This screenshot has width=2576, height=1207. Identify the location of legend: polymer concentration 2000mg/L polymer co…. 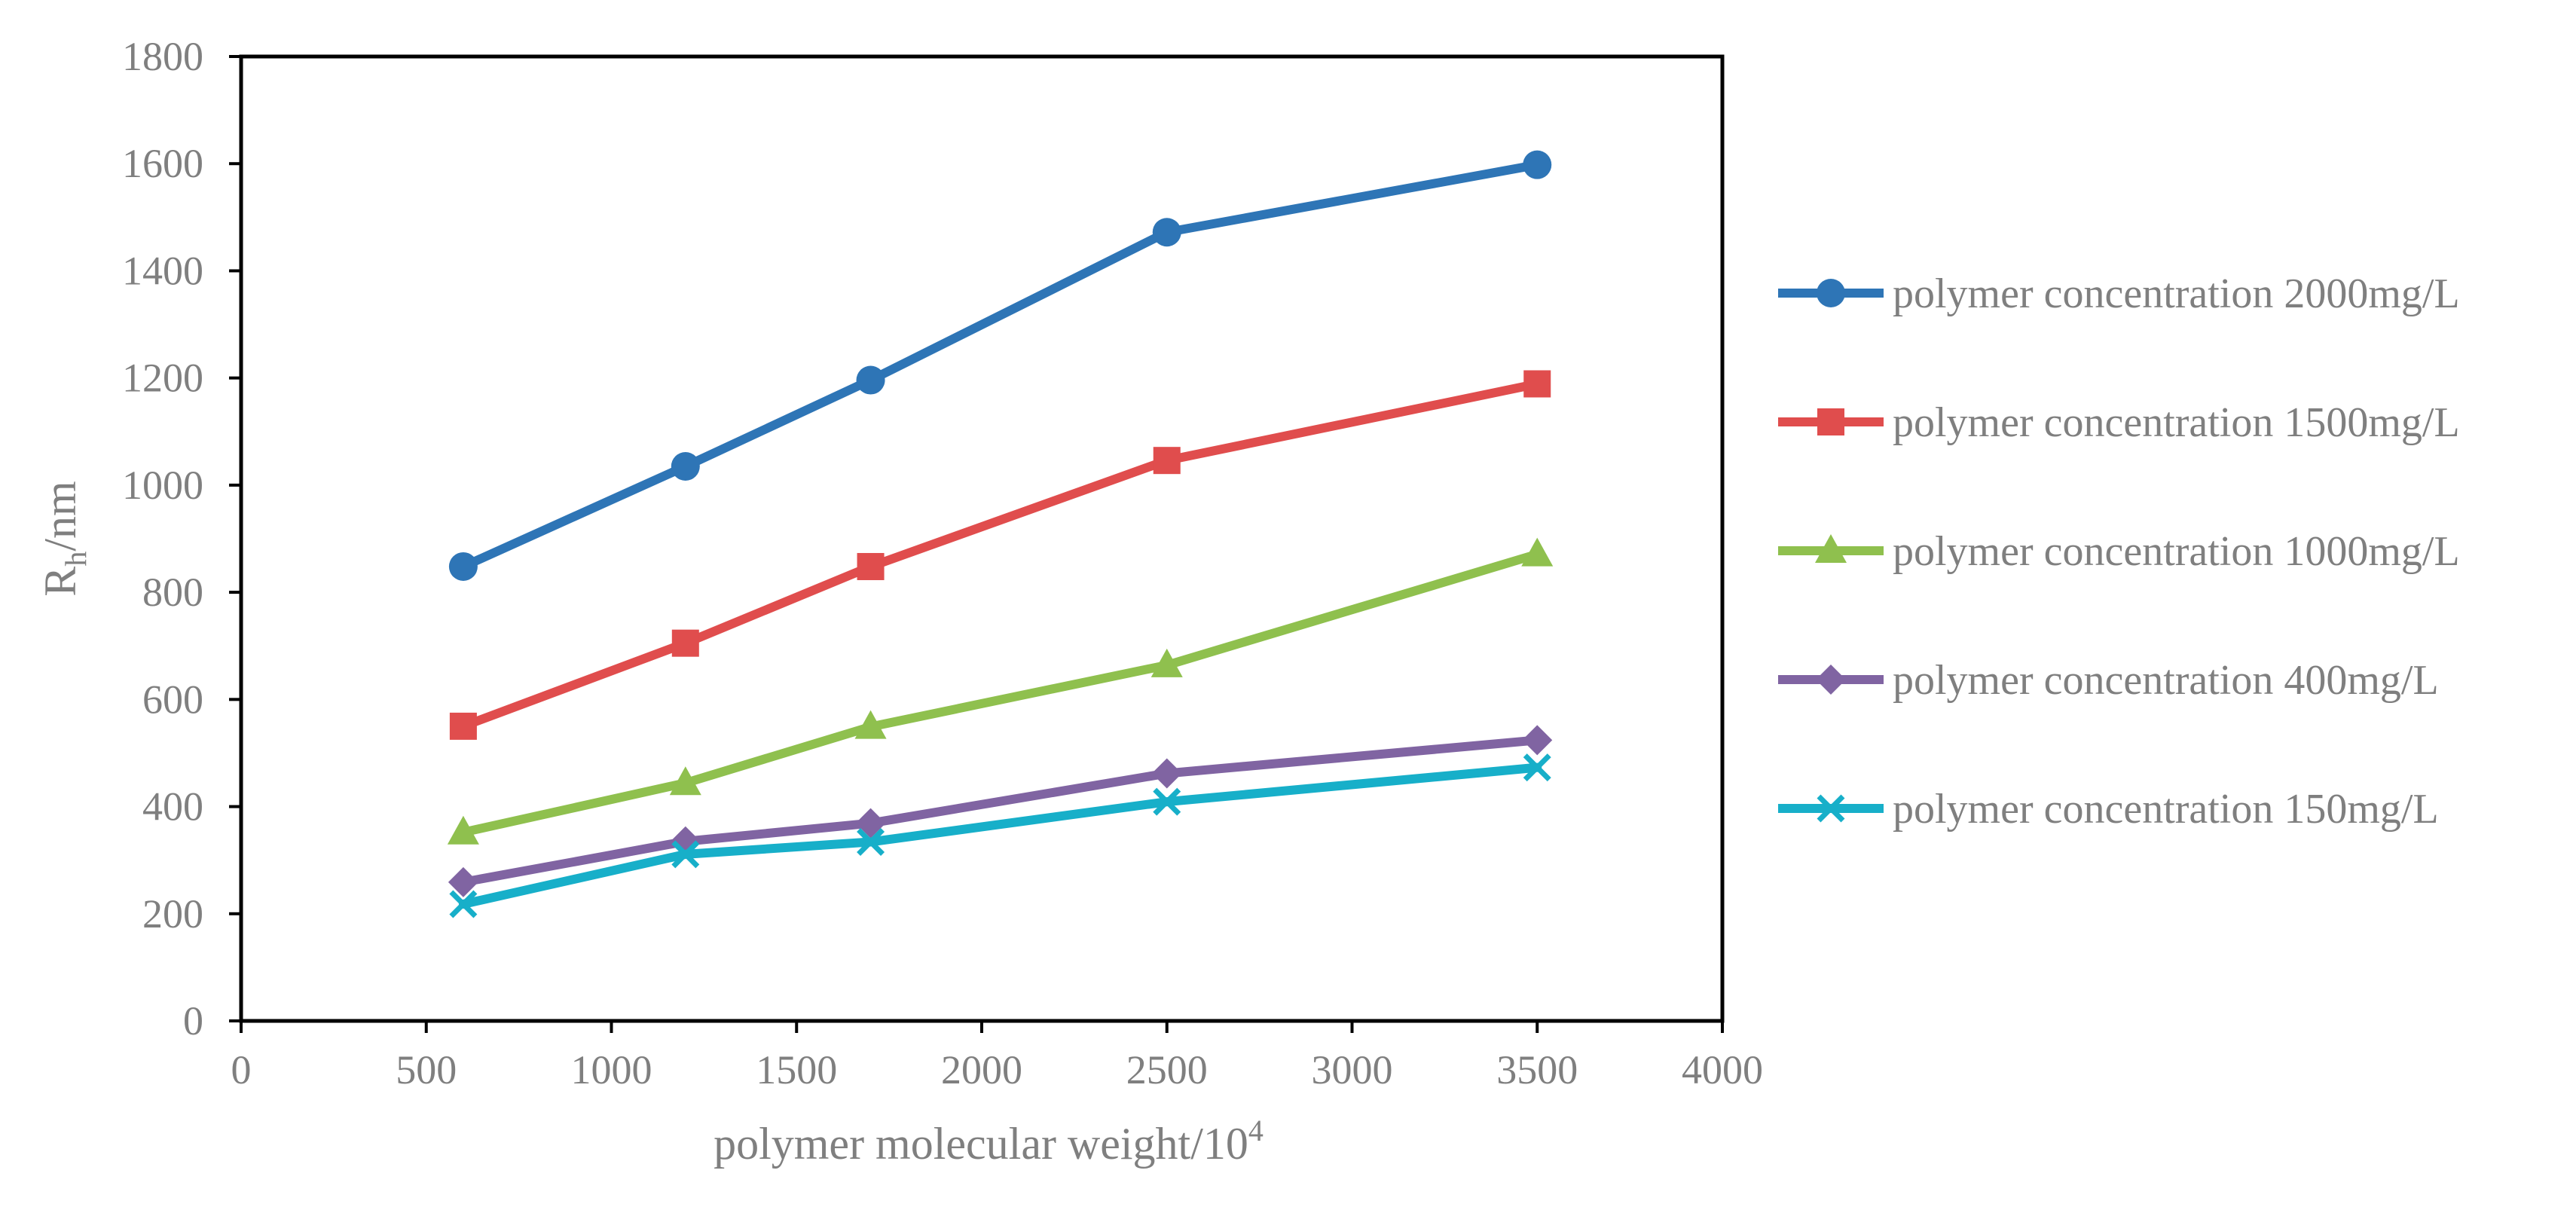
(2119, 551).